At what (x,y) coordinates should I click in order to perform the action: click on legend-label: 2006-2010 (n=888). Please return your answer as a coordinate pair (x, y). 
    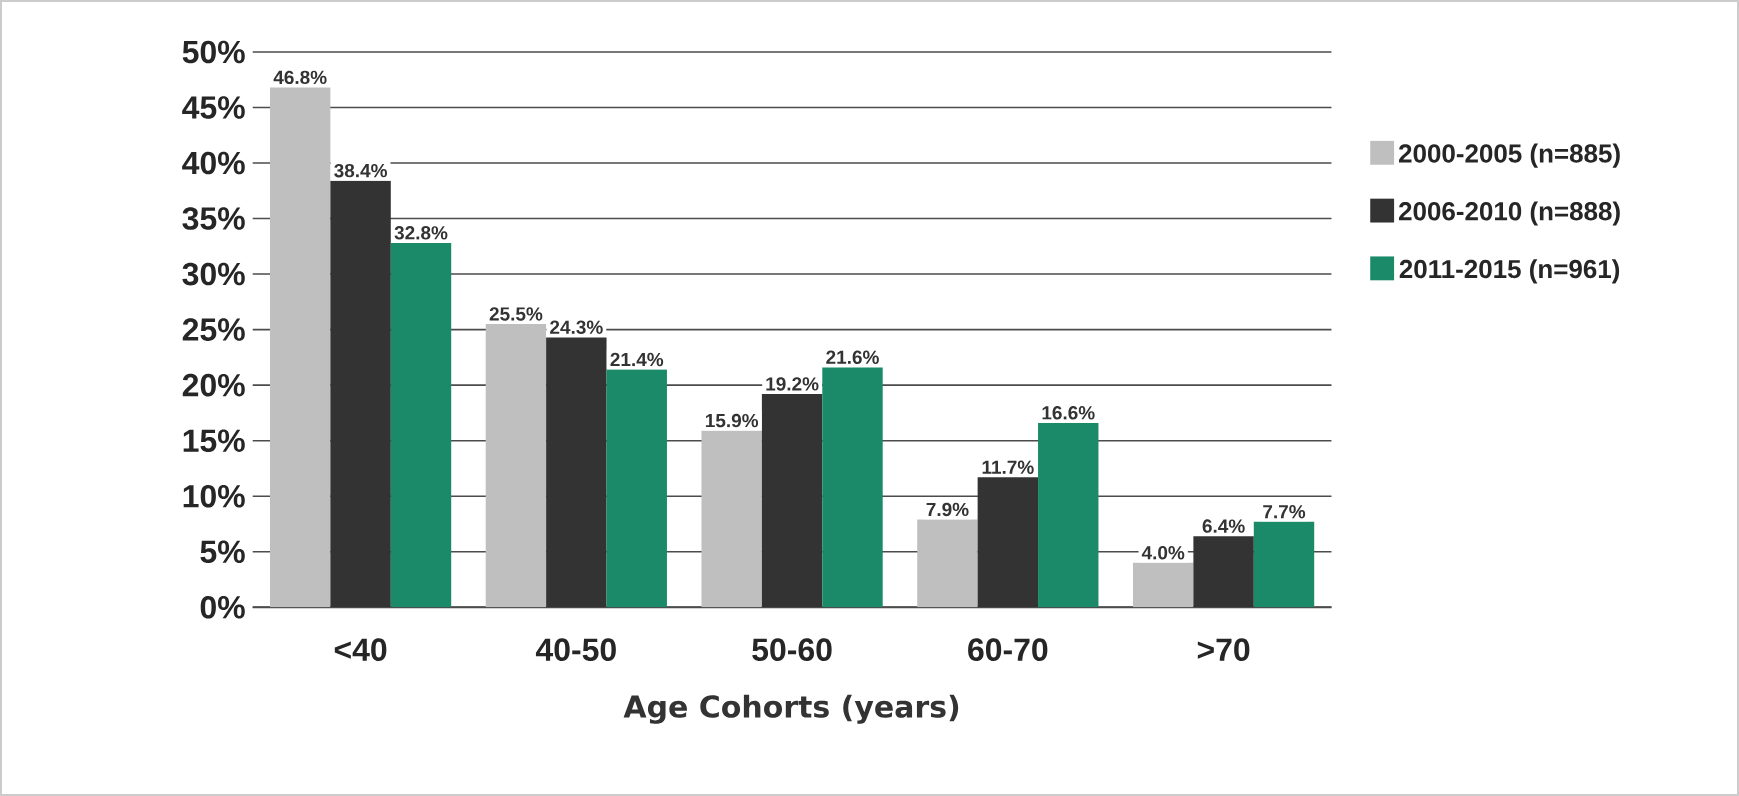
    Looking at the image, I should click on (1509, 213).